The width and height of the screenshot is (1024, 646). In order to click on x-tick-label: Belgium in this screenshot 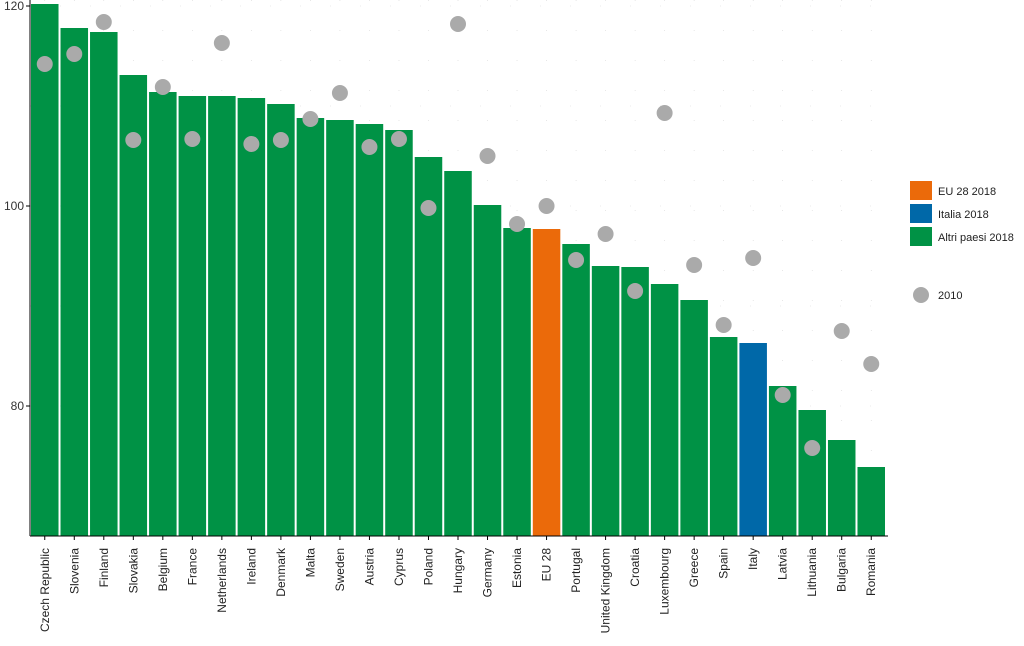, I will do `click(163, 569)`.